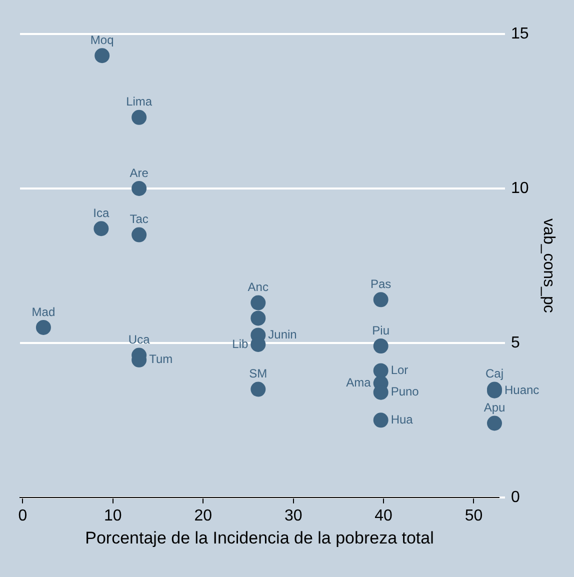  I want to click on annotation: Huanc, so click(522, 390).